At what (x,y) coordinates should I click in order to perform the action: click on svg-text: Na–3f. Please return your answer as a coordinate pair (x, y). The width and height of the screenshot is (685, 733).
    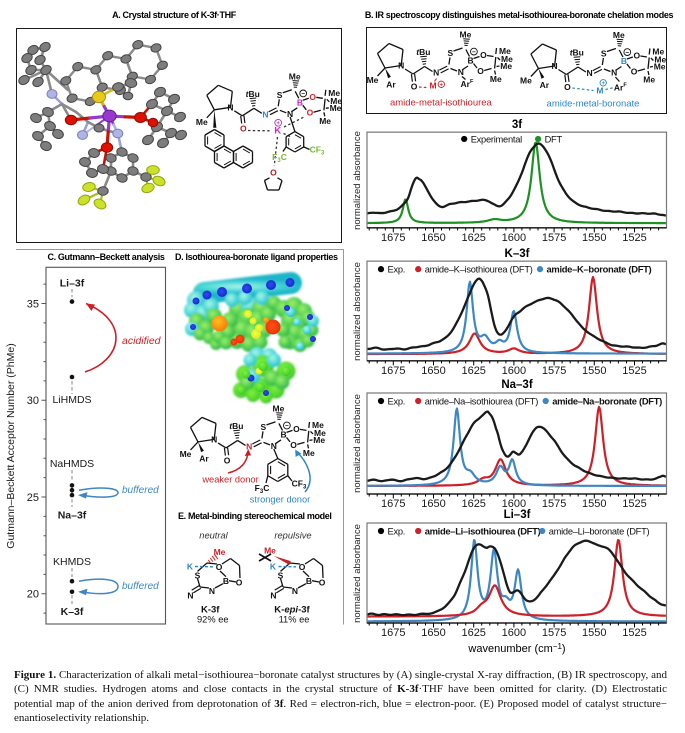
    Looking at the image, I should click on (72, 516).